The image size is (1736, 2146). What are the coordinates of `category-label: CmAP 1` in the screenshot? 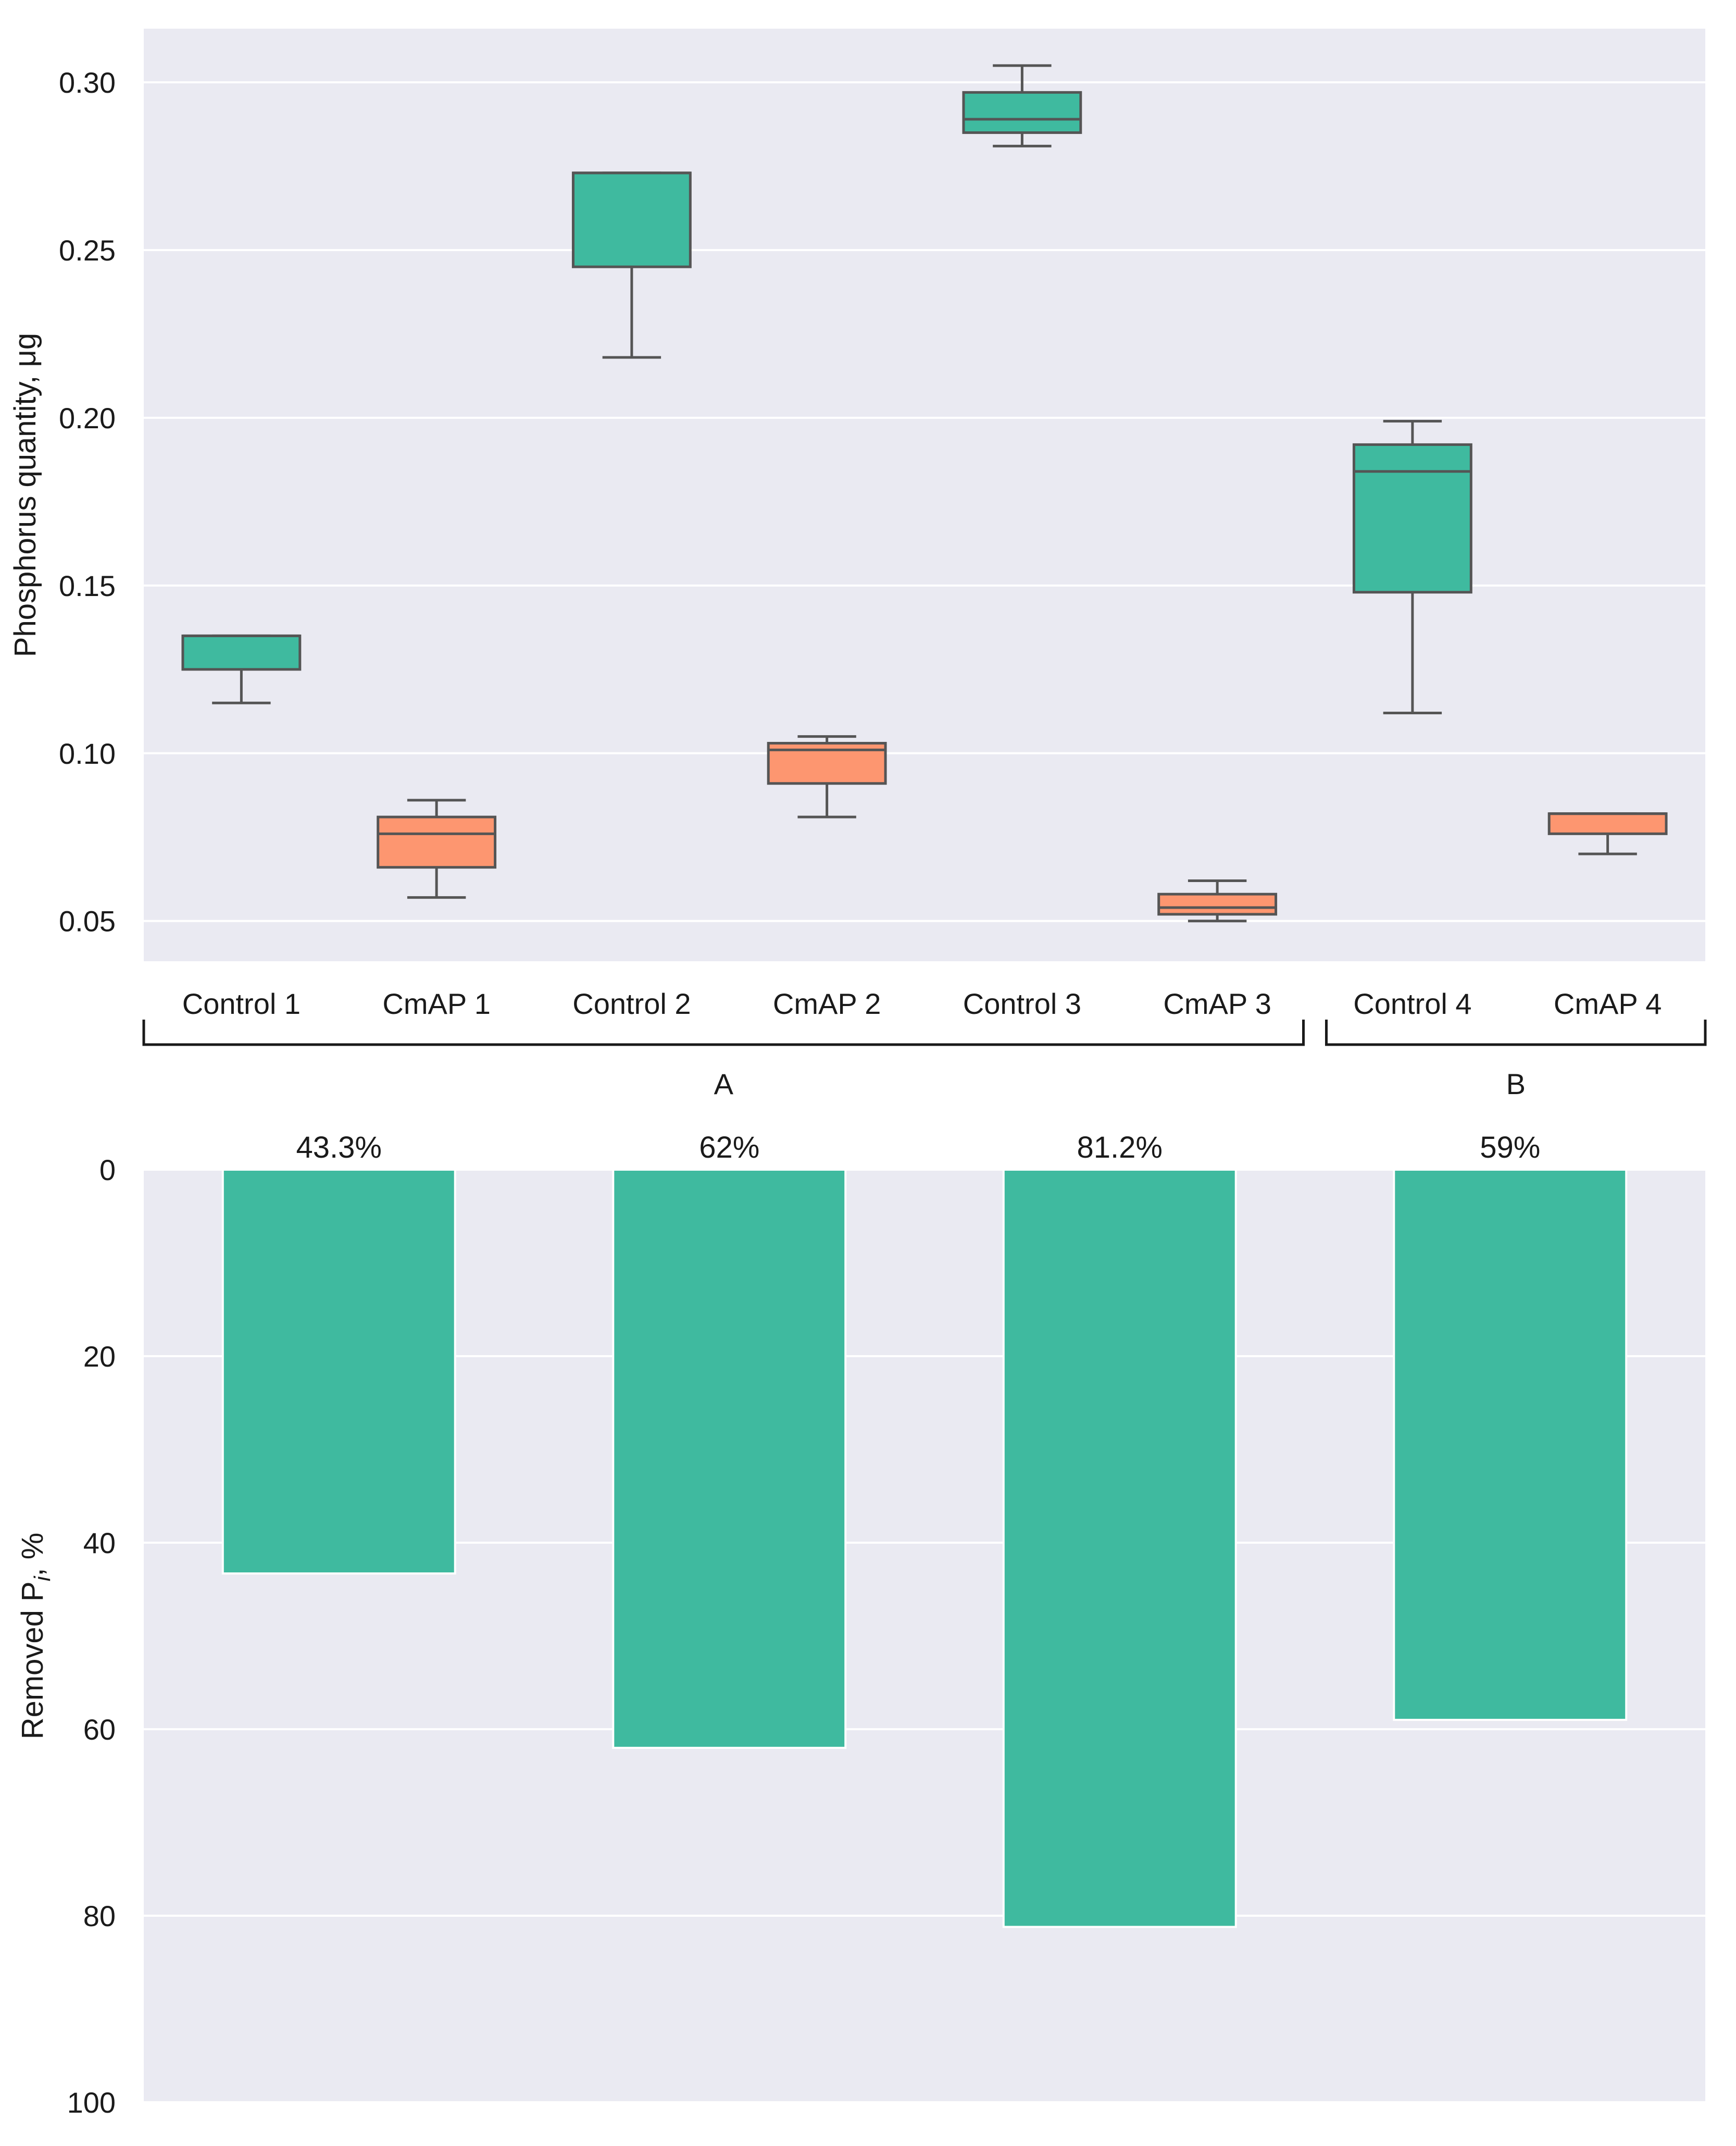 It's located at (436, 1003).